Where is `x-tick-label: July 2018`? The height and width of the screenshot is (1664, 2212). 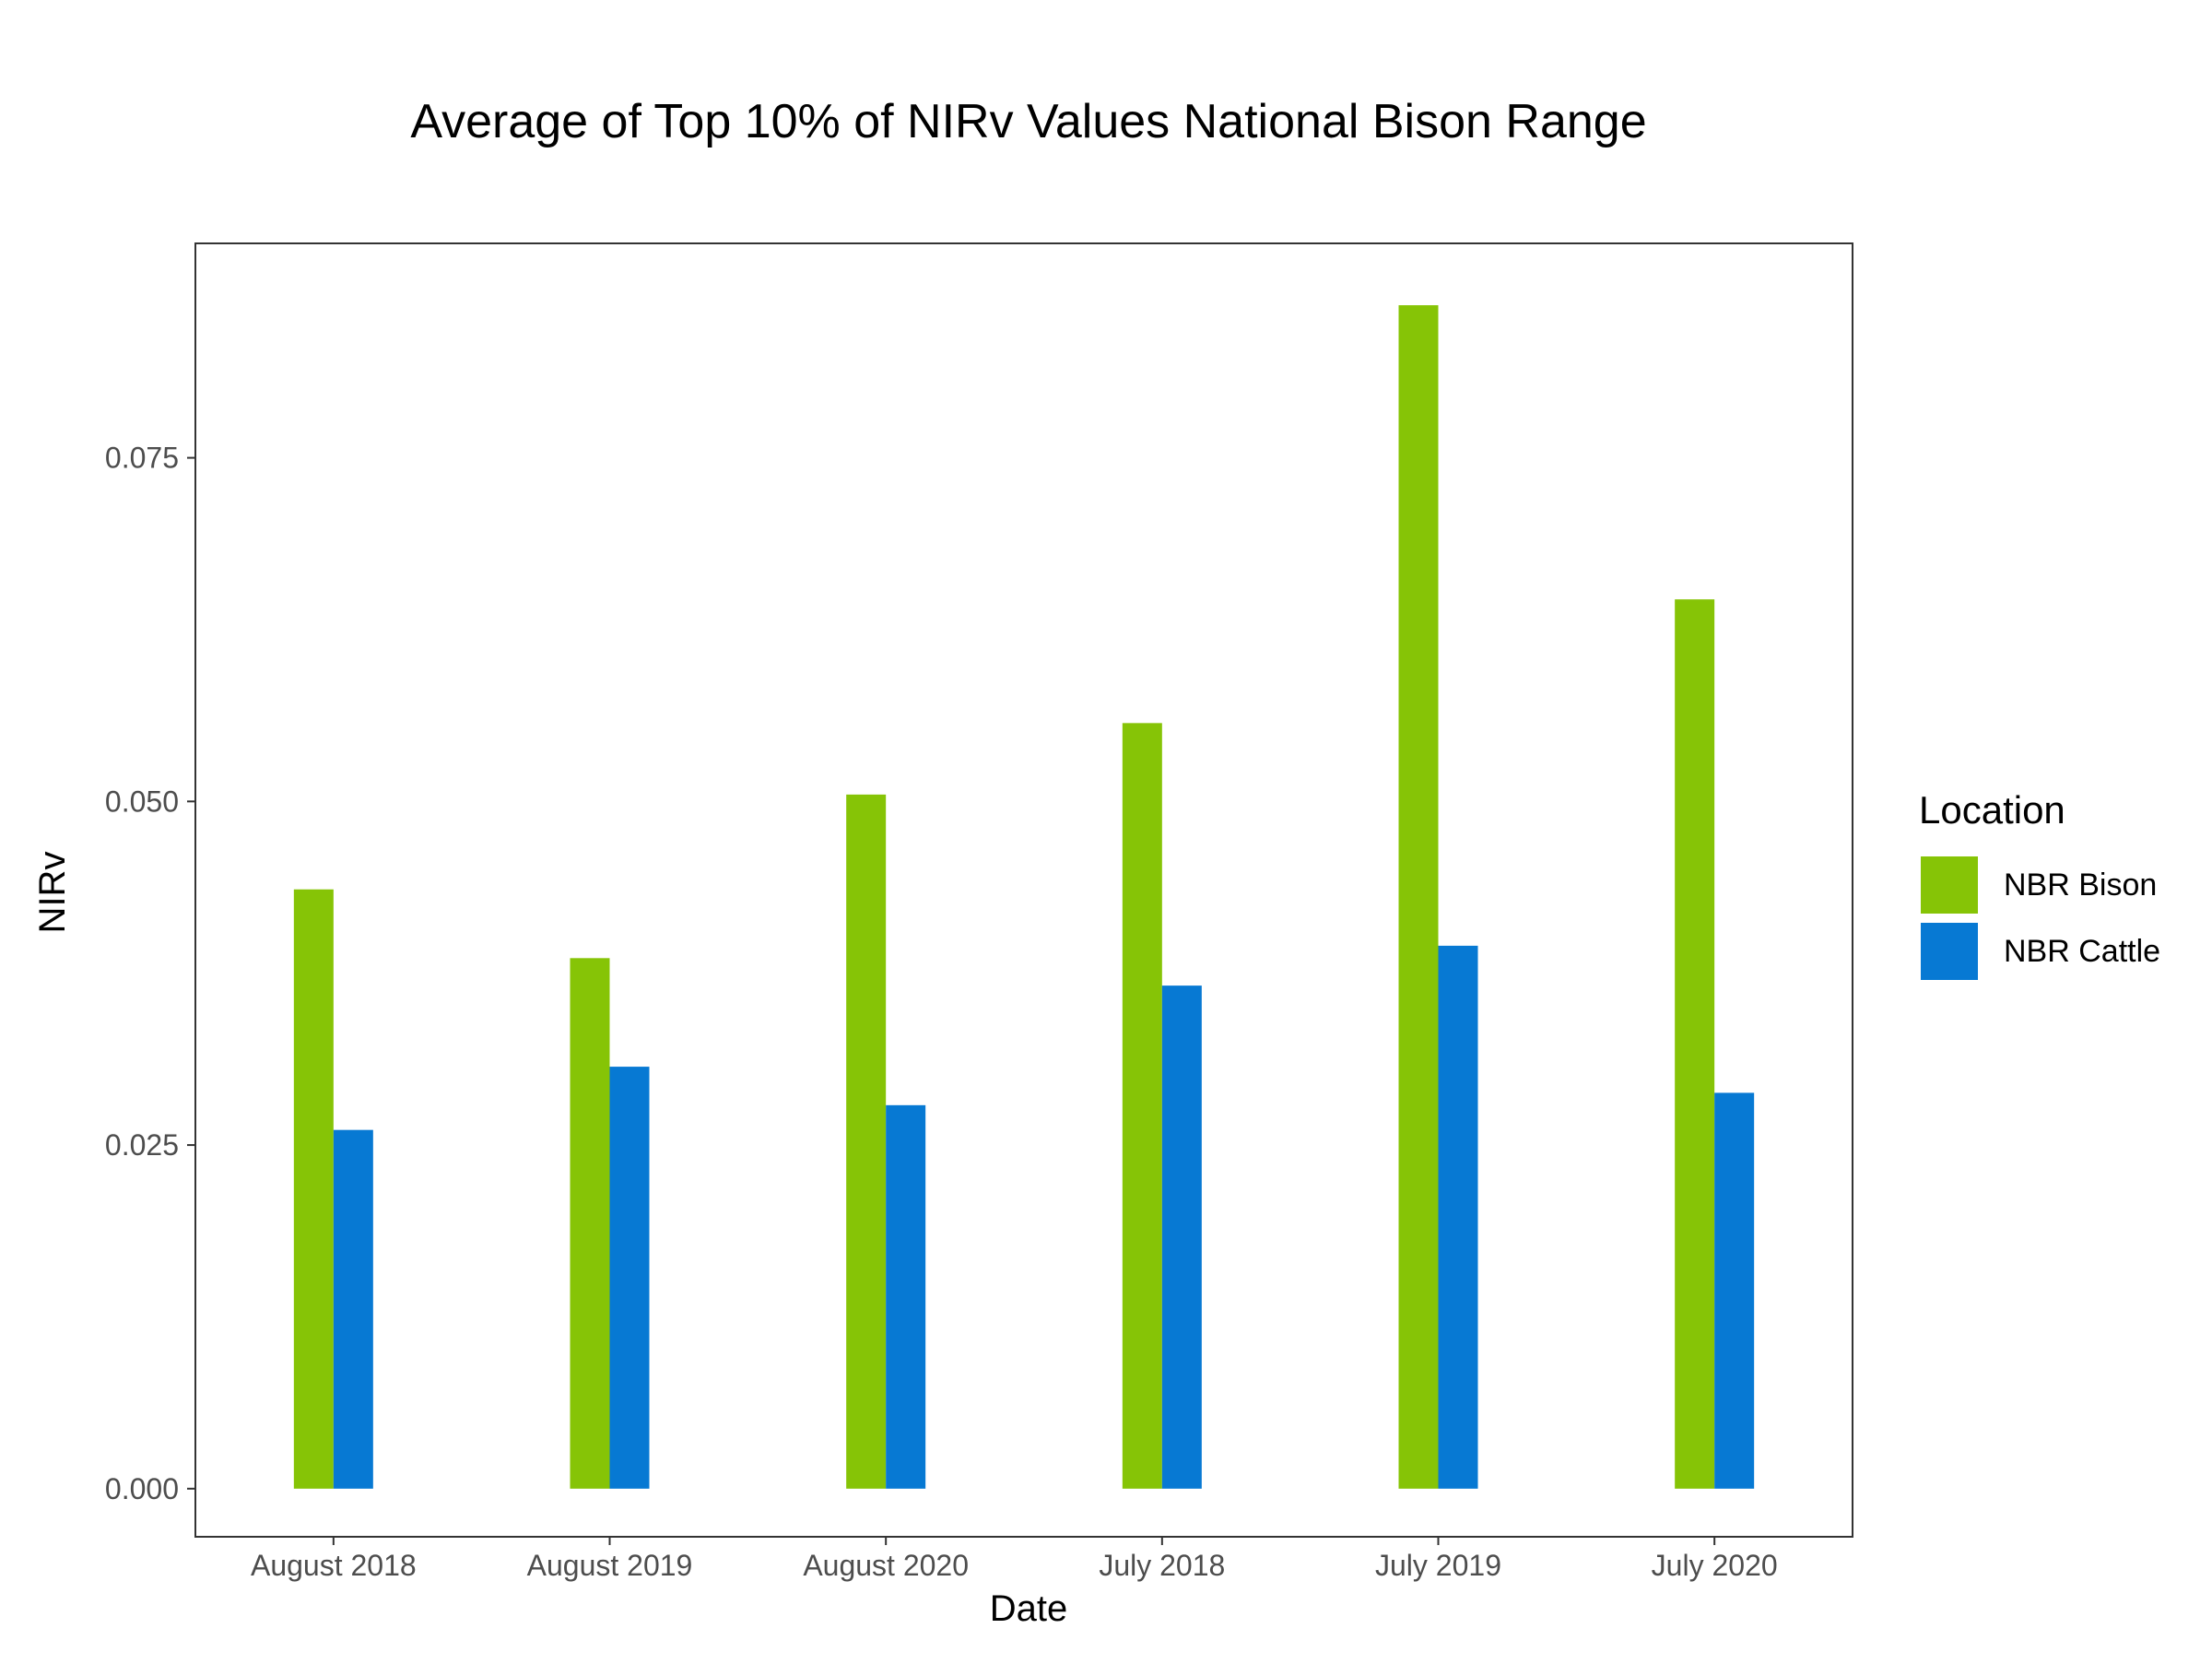
x-tick-label: July 2018 is located at coordinates (1162, 1565).